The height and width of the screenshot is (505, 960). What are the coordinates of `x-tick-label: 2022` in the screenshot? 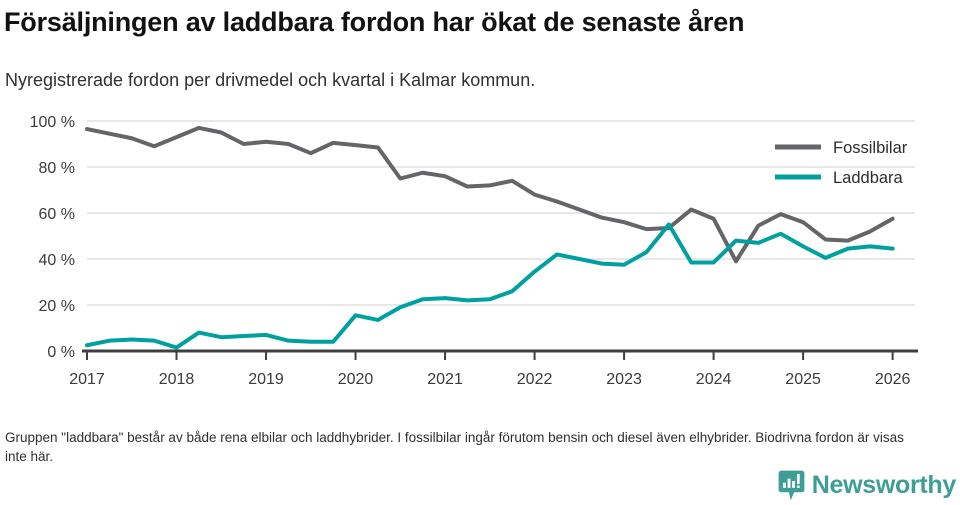 It's located at (535, 379).